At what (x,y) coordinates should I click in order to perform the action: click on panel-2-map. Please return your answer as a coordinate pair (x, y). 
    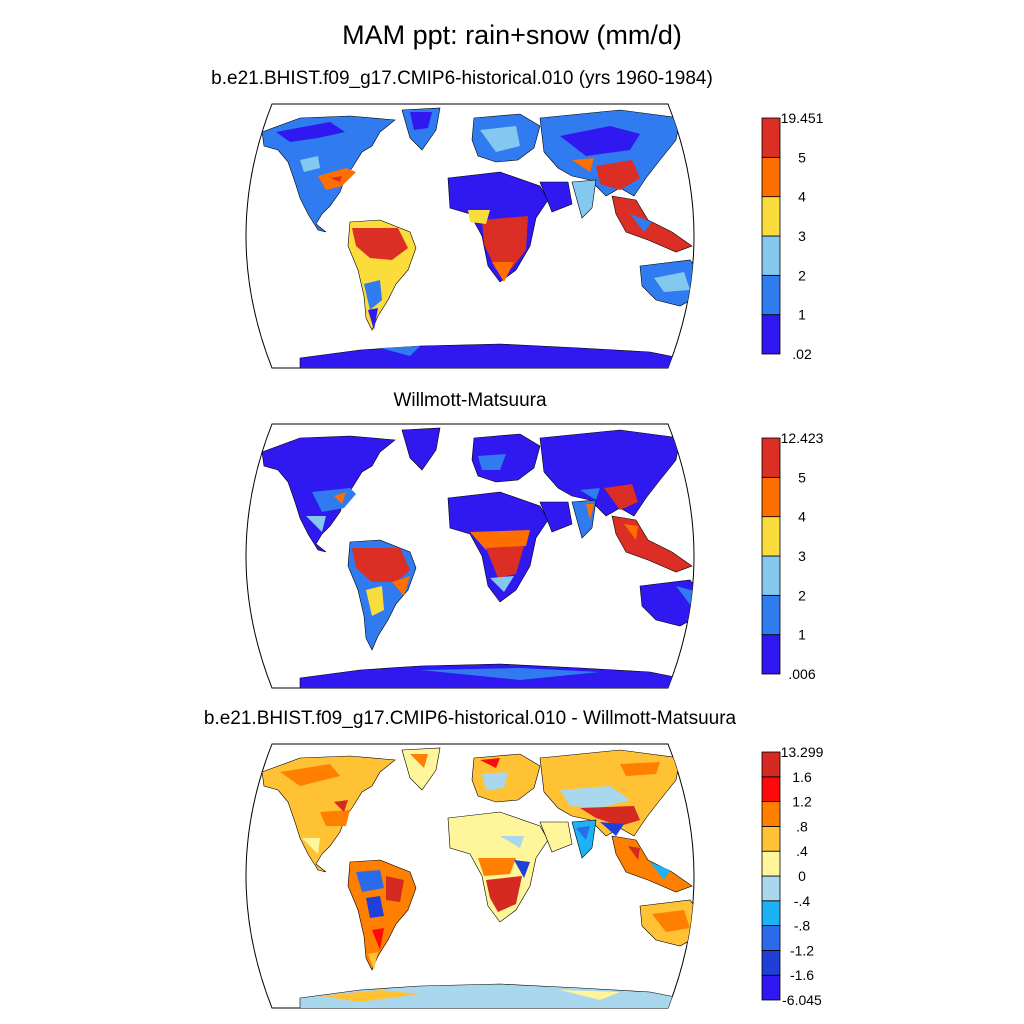
    Looking at the image, I should click on (470, 556).